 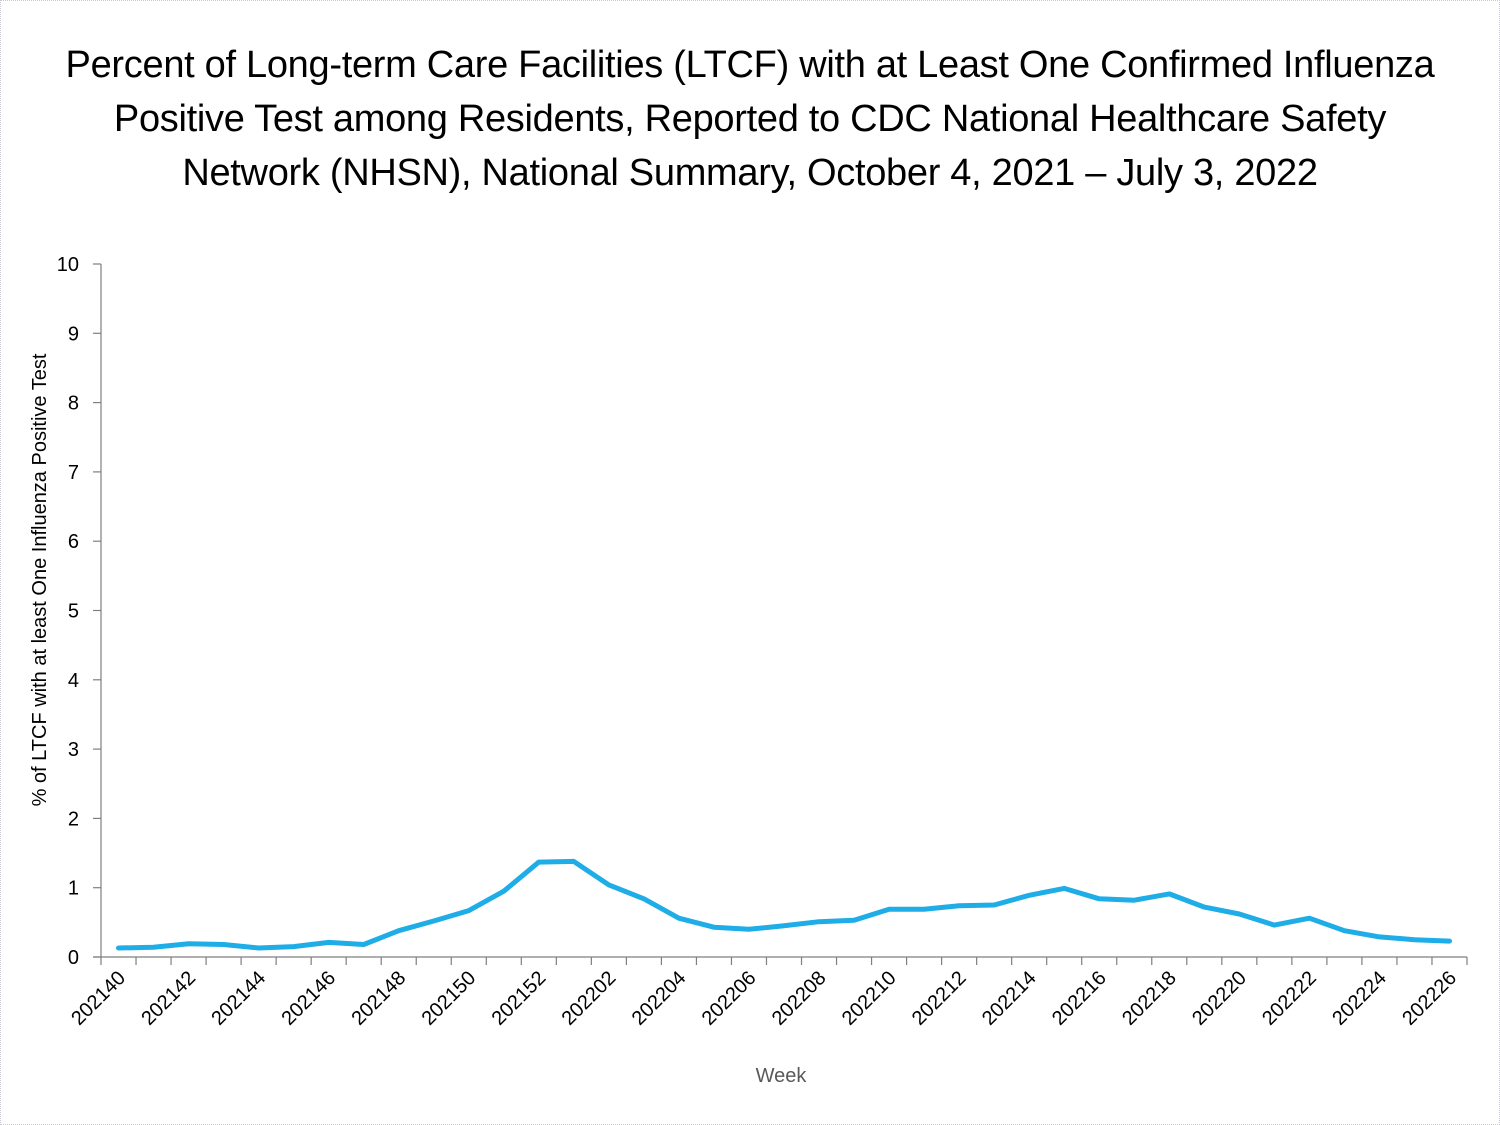 I want to click on x-tick-label: 202214, so click(x=1009, y=998).